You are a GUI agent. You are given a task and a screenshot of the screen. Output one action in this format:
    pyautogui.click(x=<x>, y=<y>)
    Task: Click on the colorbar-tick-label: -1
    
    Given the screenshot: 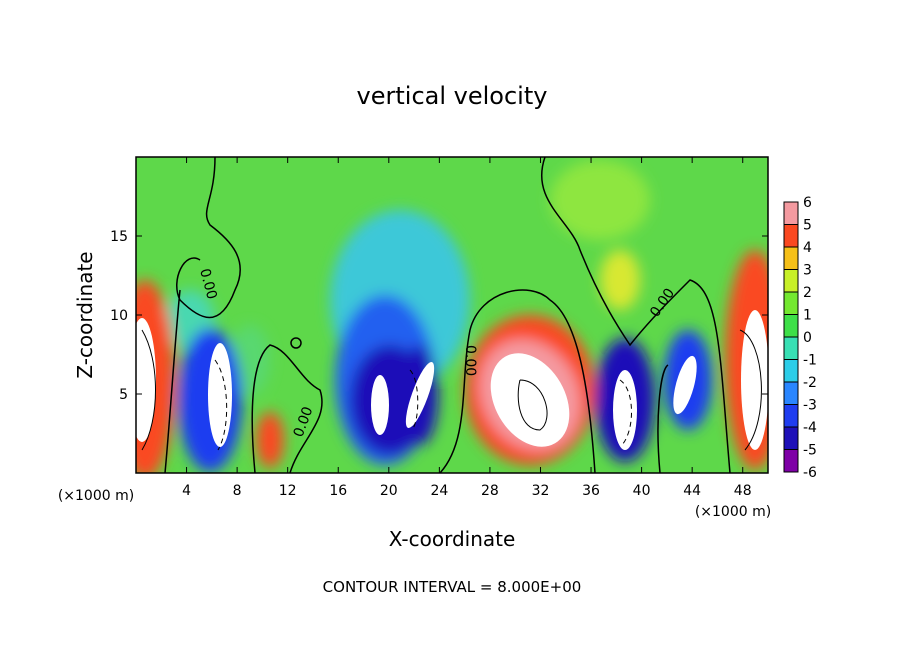 What is the action you would take?
    pyautogui.click(x=810, y=361)
    